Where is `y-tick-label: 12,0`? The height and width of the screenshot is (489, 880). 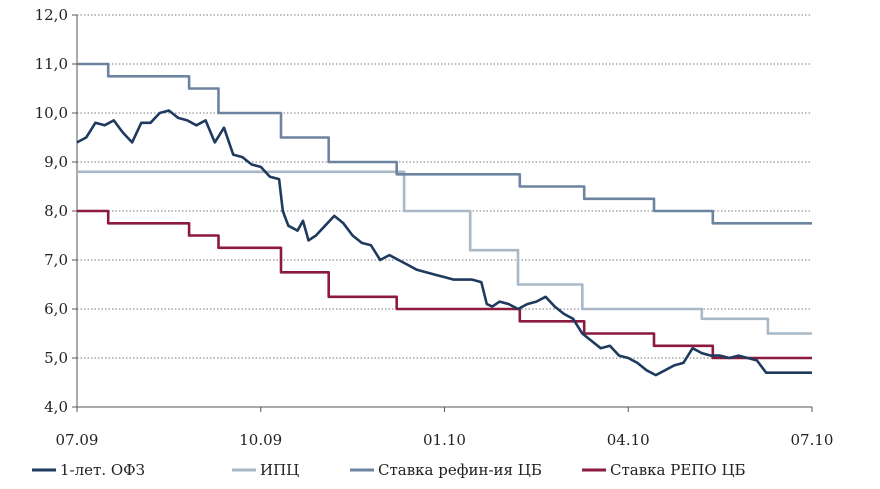 y-tick-label: 12,0 is located at coordinates (51, 15).